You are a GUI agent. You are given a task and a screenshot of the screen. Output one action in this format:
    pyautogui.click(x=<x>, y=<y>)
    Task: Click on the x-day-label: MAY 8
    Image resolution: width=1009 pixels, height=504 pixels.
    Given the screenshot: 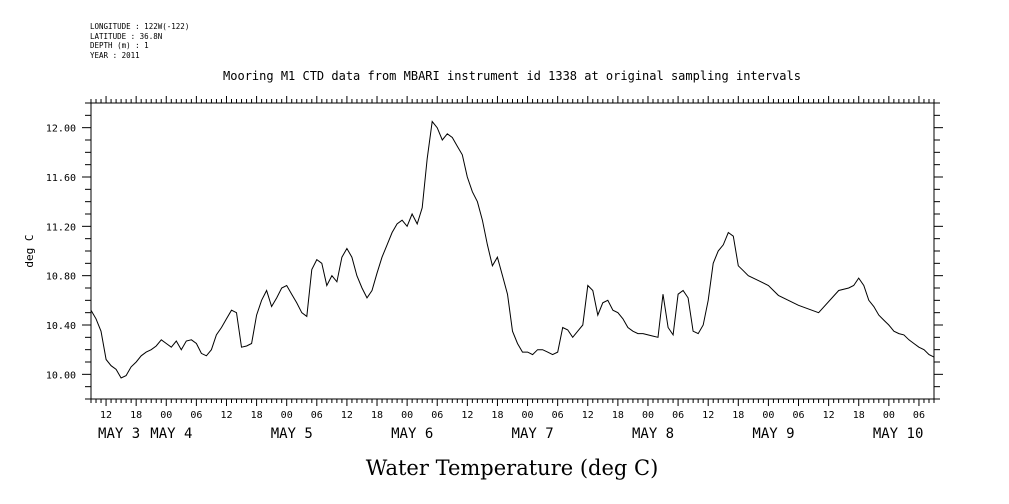 What is the action you would take?
    pyautogui.click(x=653, y=434)
    